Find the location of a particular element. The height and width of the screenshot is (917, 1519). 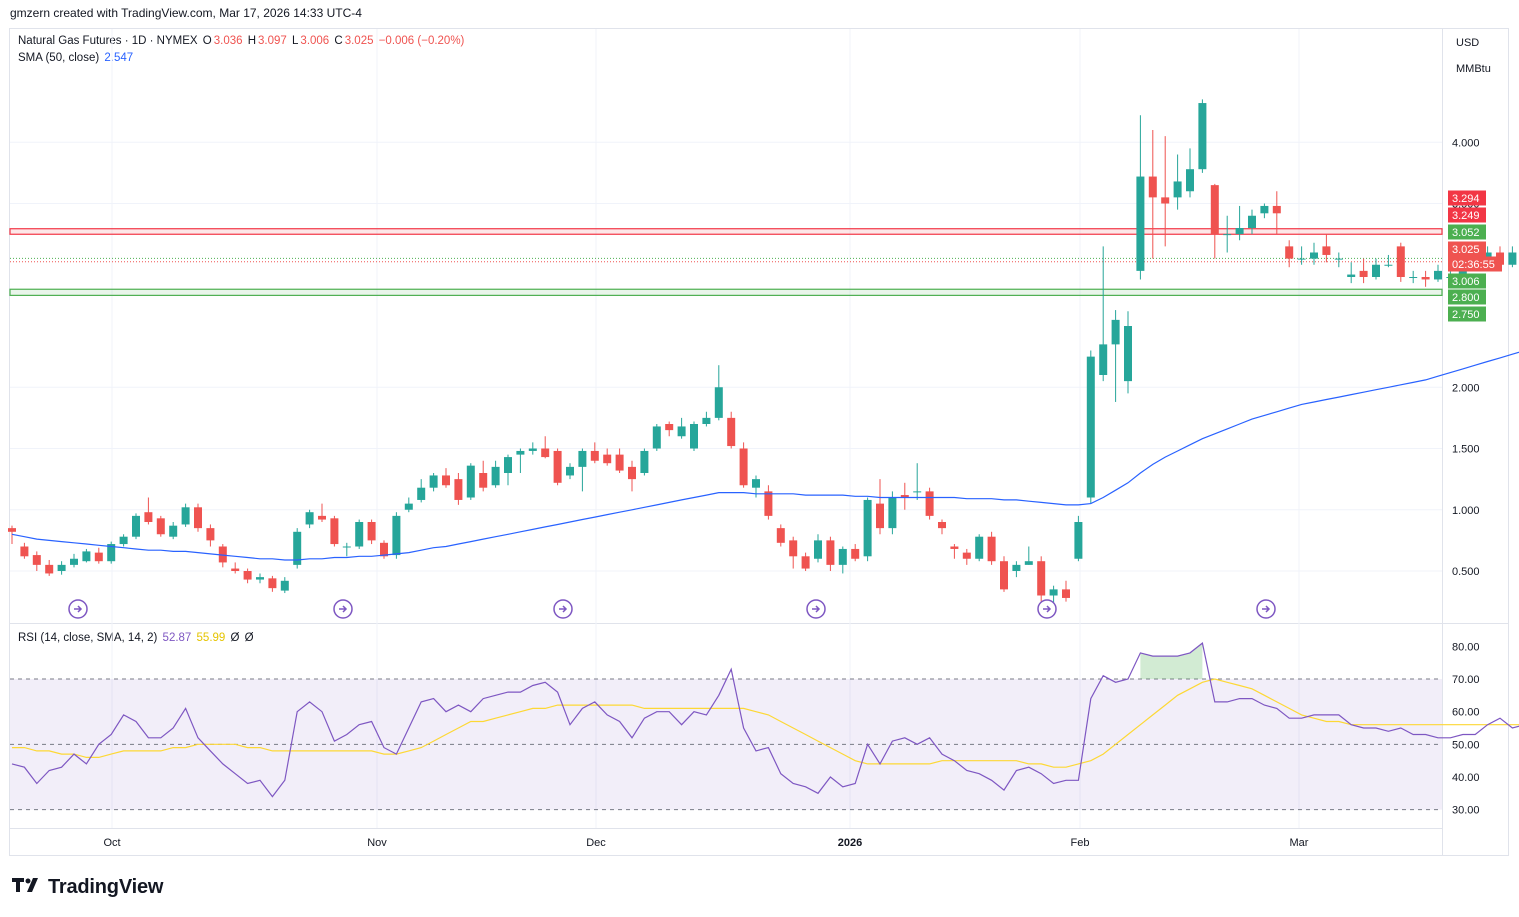

tradingview-logo-icon is located at coordinates (27, 887).